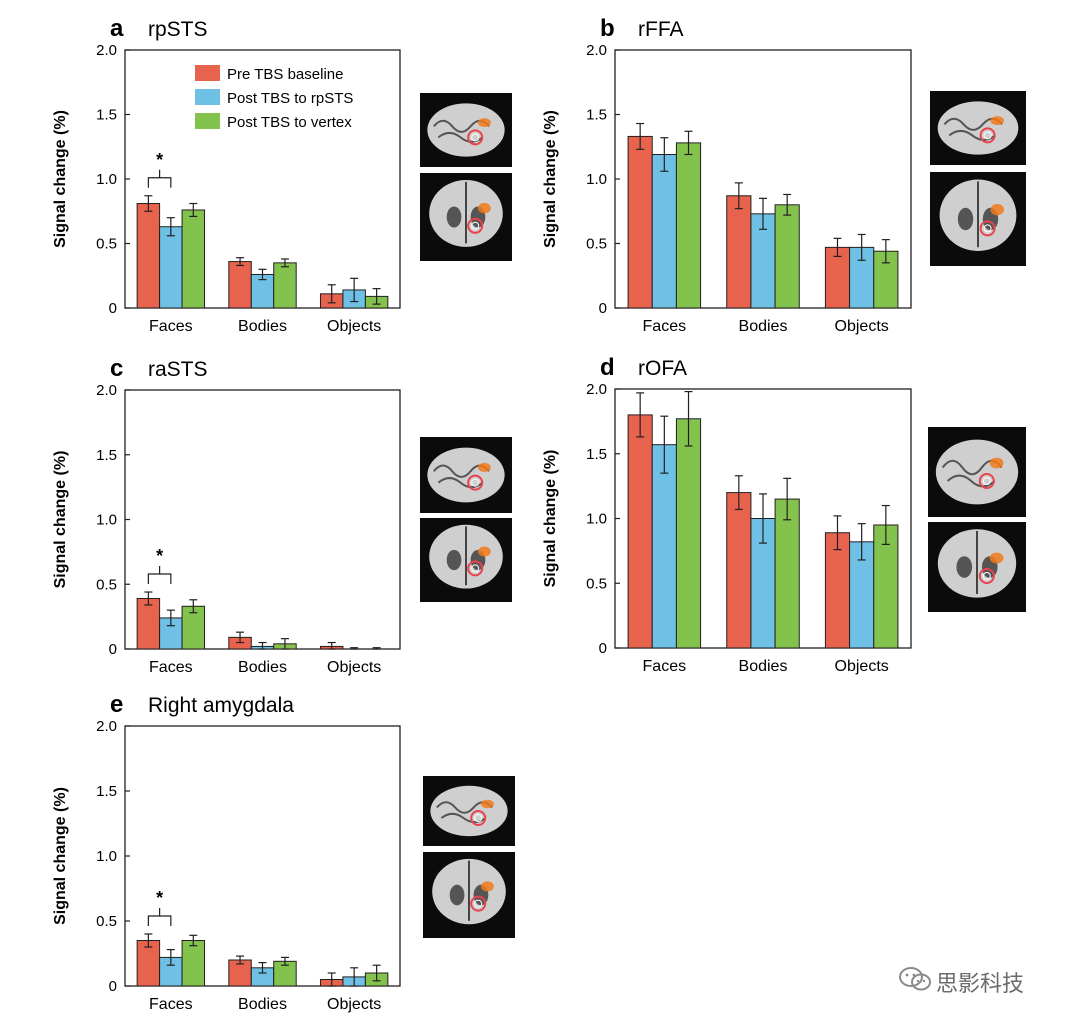 The width and height of the screenshot is (1080, 1028). What do you see at coordinates (116, 368) in the screenshot?
I see `panel-letter: c` at bounding box center [116, 368].